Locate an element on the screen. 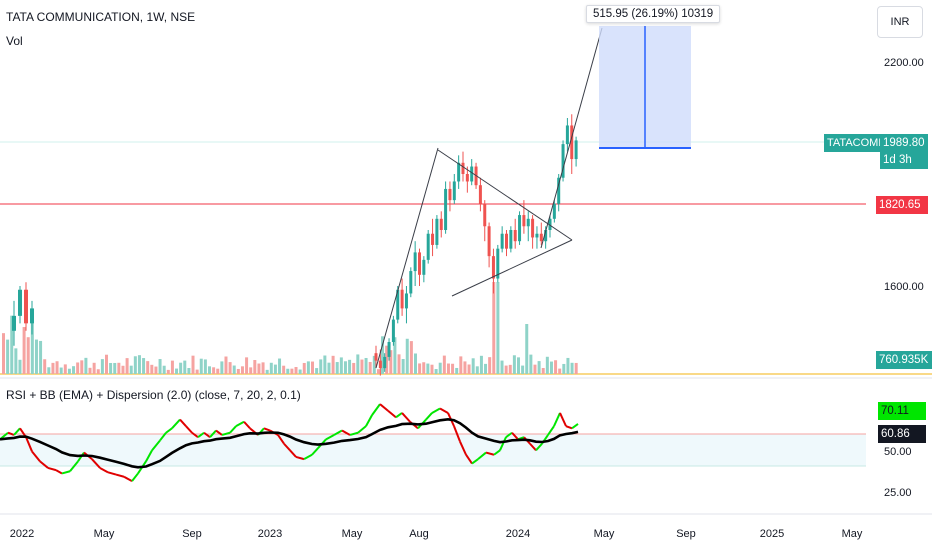  price-axis: 2200.00 1600.00 50.00 25.00 is located at coordinates (904, 278).